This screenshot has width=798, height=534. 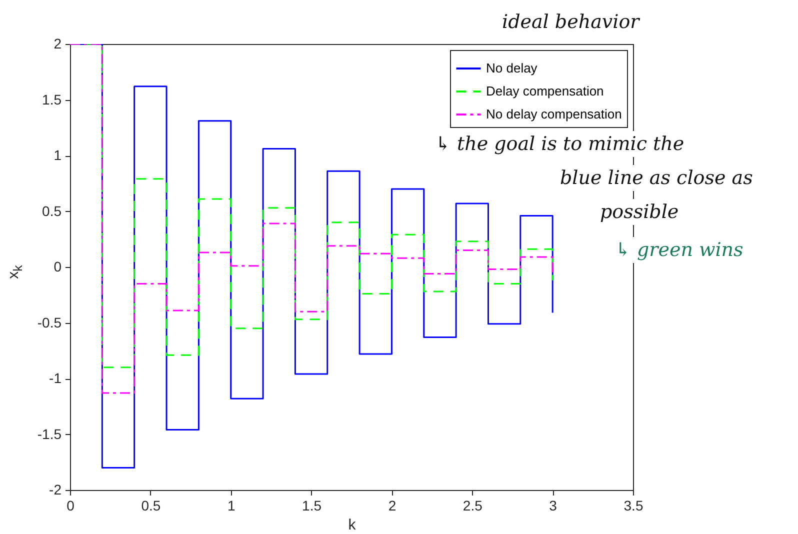 What do you see at coordinates (58, 266) in the screenshot?
I see `y-tick-label: 0` at bounding box center [58, 266].